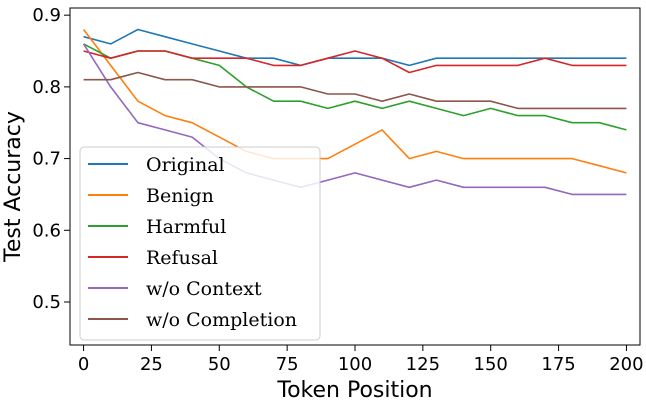 The height and width of the screenshot is (416, 646). Describe the element at coordinates (46, 15) in the screenshot. I see `y-tick-label: 0.9` at that location.